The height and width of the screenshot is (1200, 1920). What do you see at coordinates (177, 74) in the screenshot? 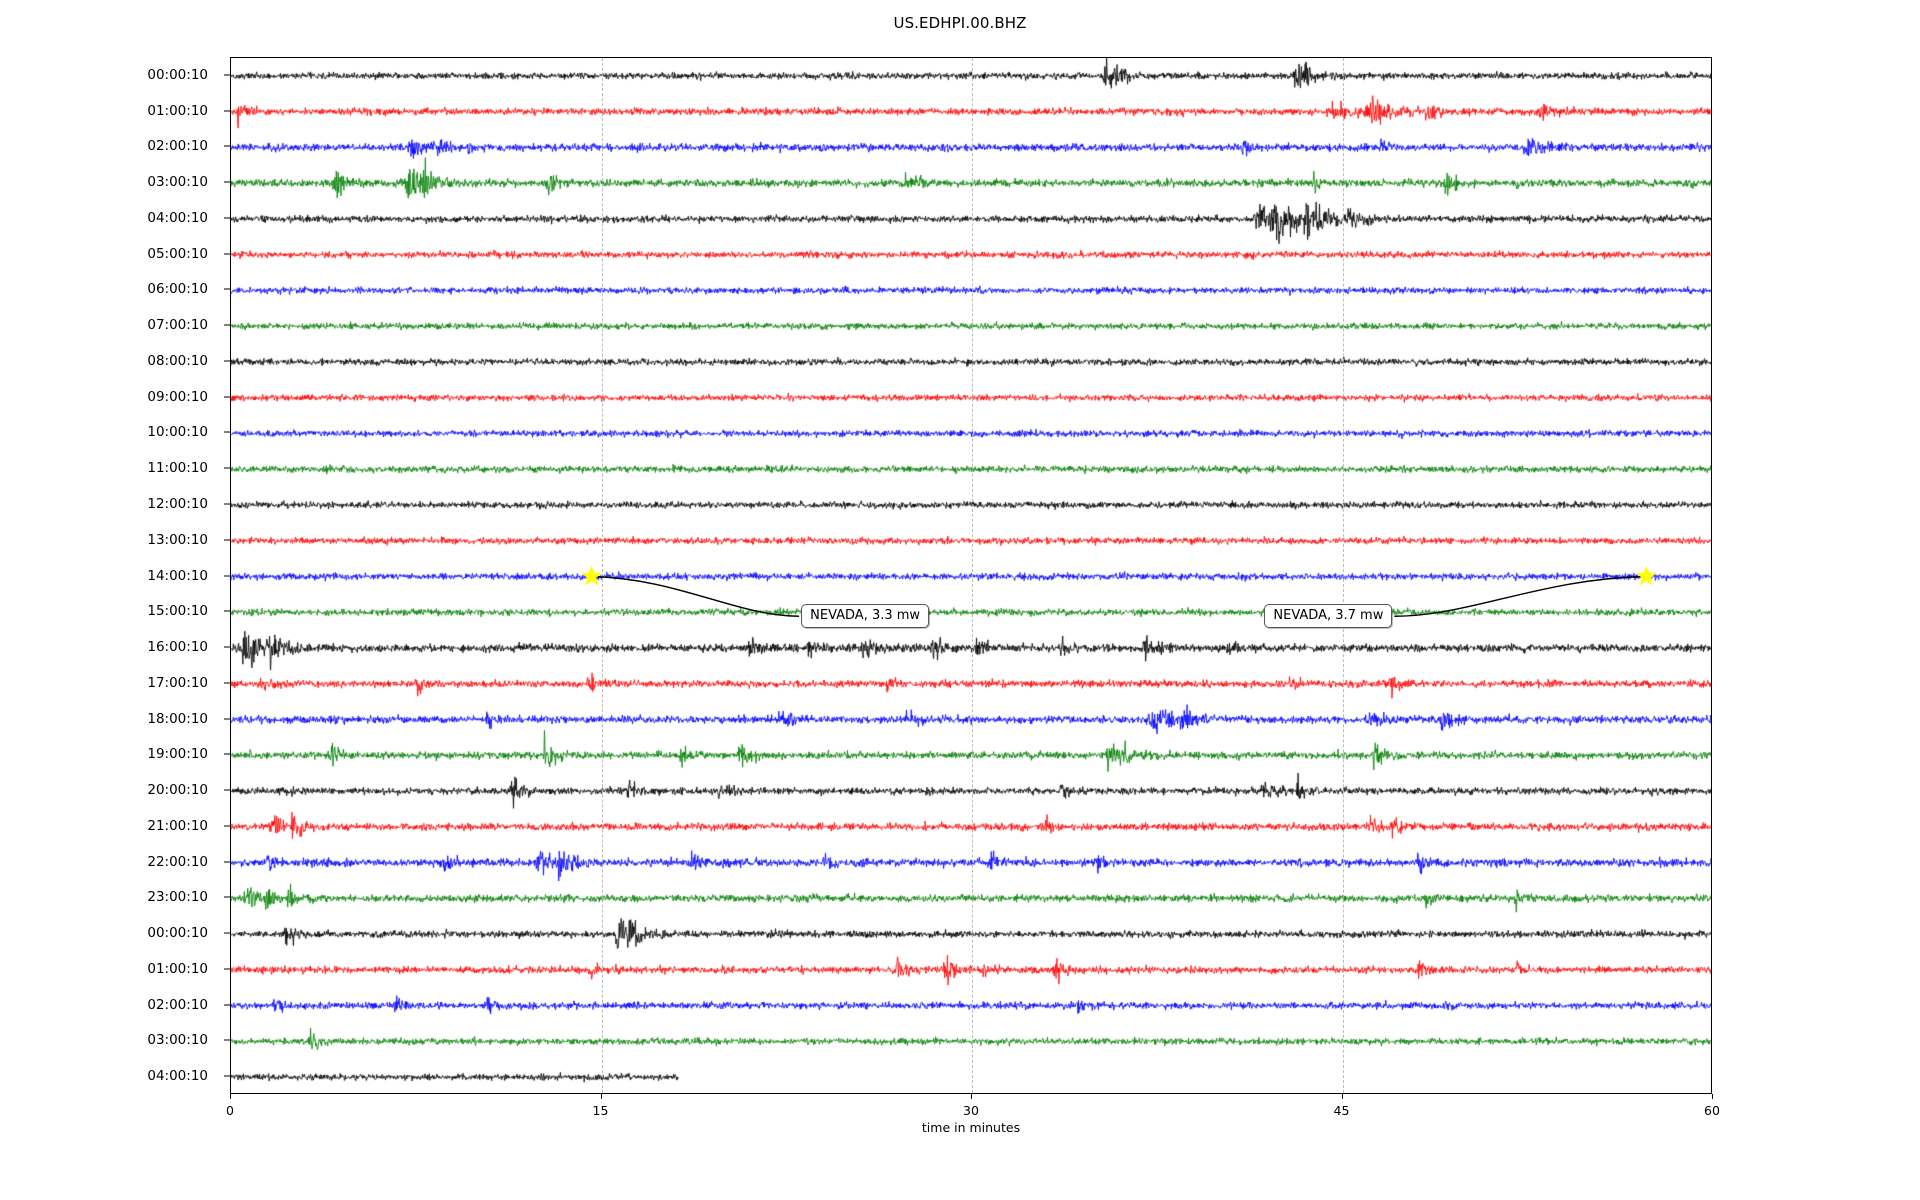
I see `y-tick-label-0: 00:00:10` at bounding box center [177, 74].